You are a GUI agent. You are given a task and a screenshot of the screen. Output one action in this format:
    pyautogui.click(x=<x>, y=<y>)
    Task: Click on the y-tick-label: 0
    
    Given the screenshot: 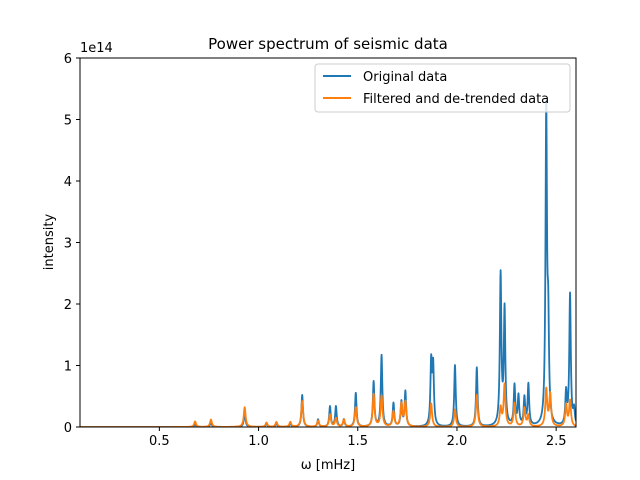 What is the action you would take?
    pyautogui.click(x=68, y=428)
    